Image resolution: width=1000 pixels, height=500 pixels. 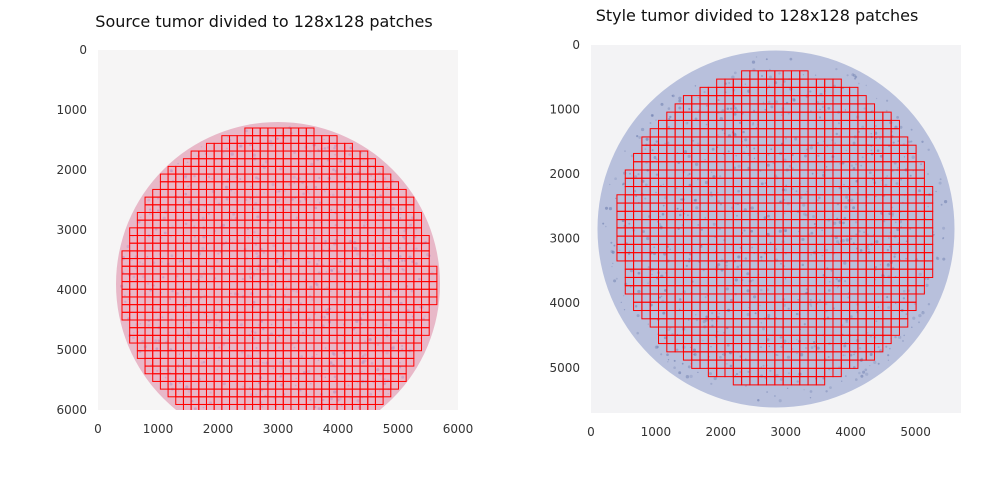 What do you see at coordinates (203, 416) in the screenshot?
I see `patch-rect` at bounding box center [203, 416].